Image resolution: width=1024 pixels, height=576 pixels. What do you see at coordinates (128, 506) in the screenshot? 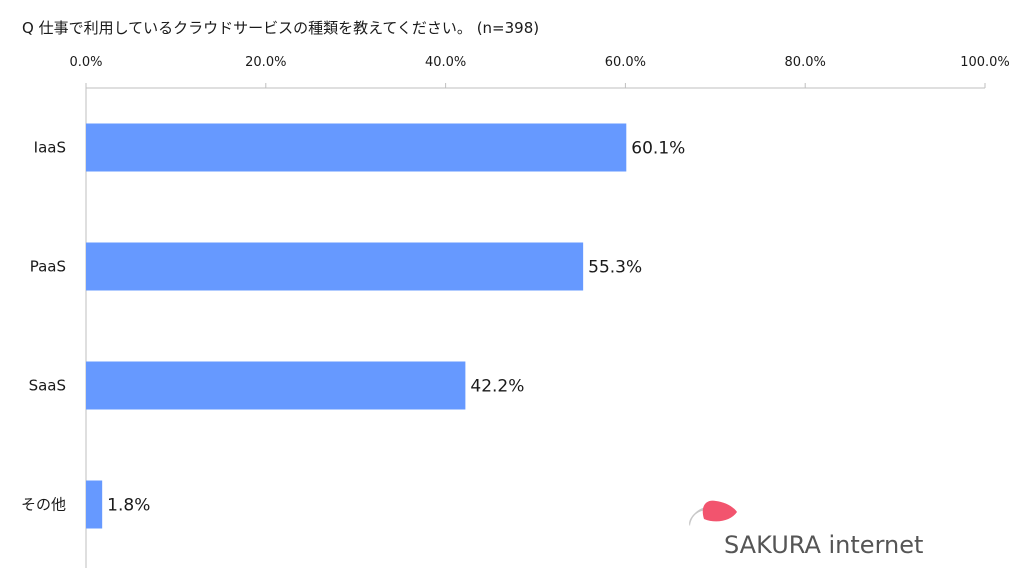
I see `bar-value-label: 1.8%` at bounding box center [128, 506].